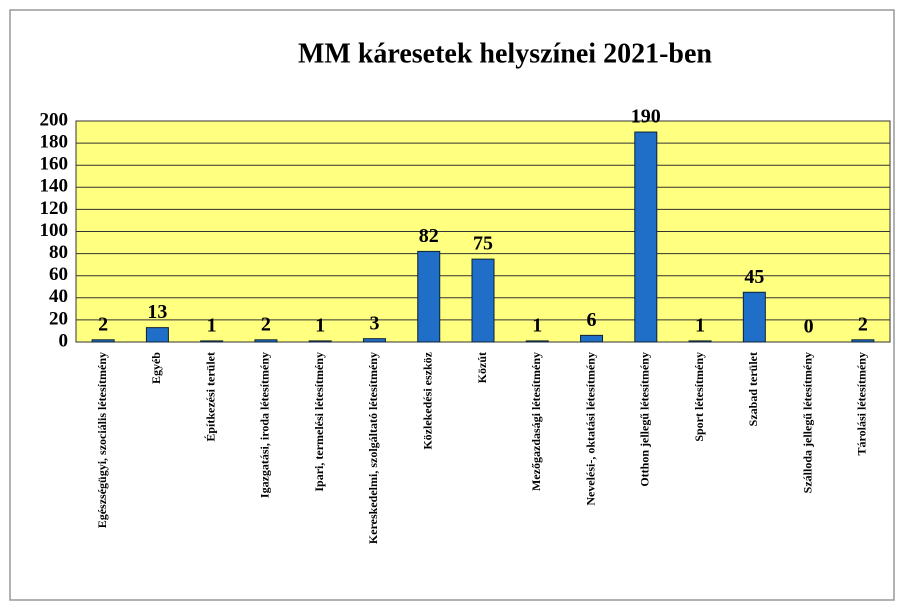 The width and height of the screenshot is (905, 606). What do you see at coordinates (54, 208) in the screenshot?
I see `y-tick-label: 120` at bounding box center [54, 208].